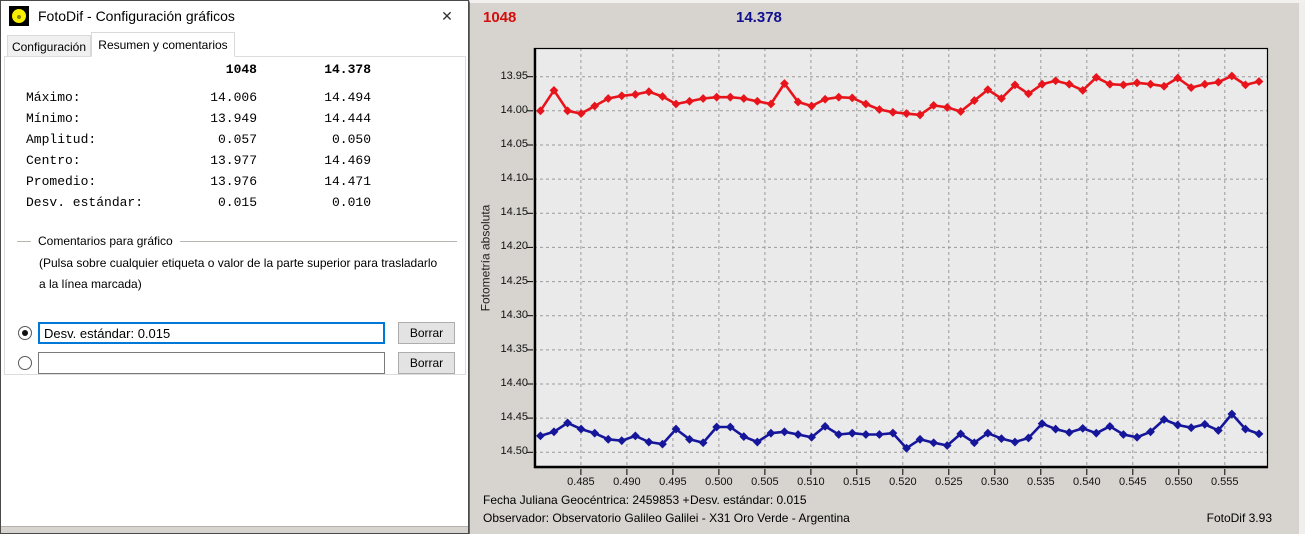 This screenshot has height=534, width=1305. Describe the element at coordinates (351, 139) in the screenshot. I see `stat-value: 0.050` at that location.